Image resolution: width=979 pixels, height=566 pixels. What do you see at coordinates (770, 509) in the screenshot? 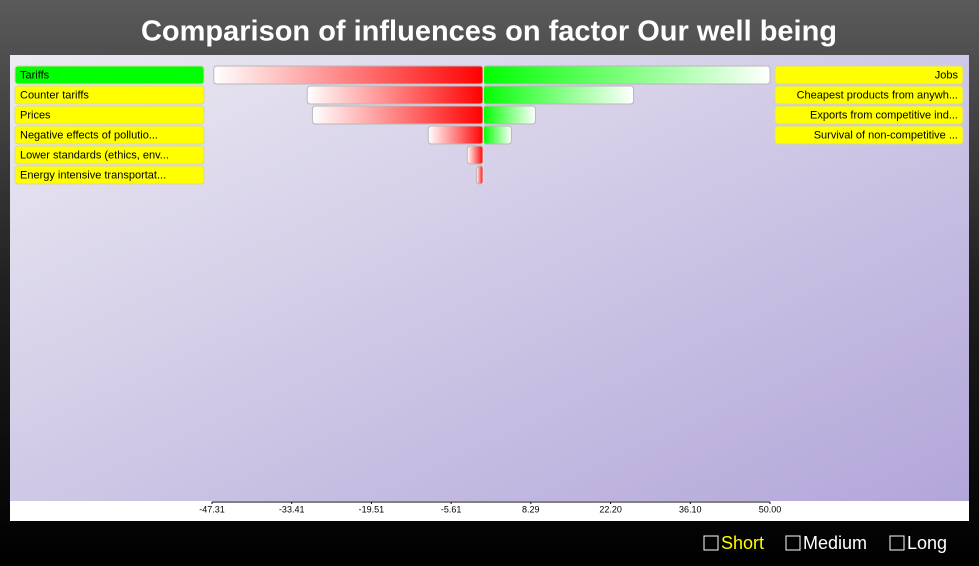
I see `x-tick-label: 50.00` at bounding box center [770, 509].